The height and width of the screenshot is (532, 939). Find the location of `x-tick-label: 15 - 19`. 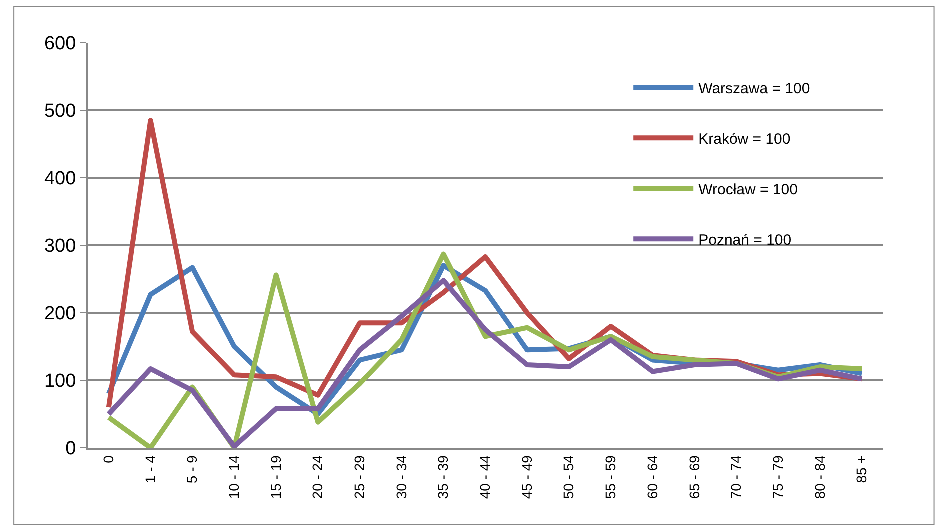

x-tick-label: 15 - 19 is located at coordinates (276, 477).